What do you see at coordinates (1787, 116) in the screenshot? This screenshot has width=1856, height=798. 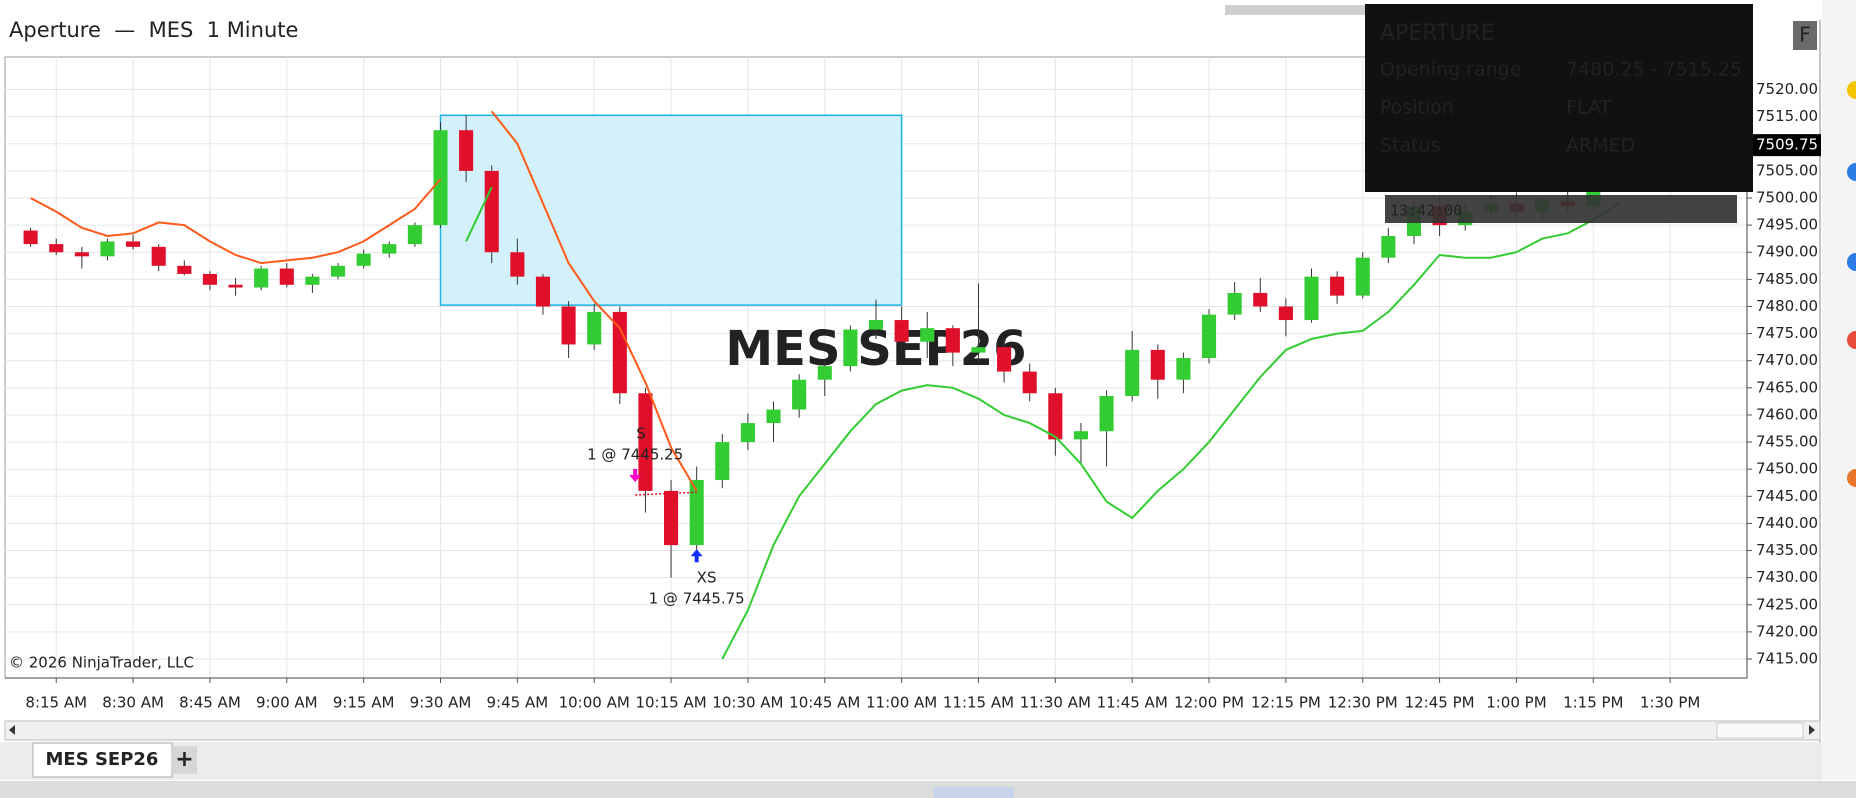 I see `y-tick-label: 7515.00` at bounding box center [1787, 116].